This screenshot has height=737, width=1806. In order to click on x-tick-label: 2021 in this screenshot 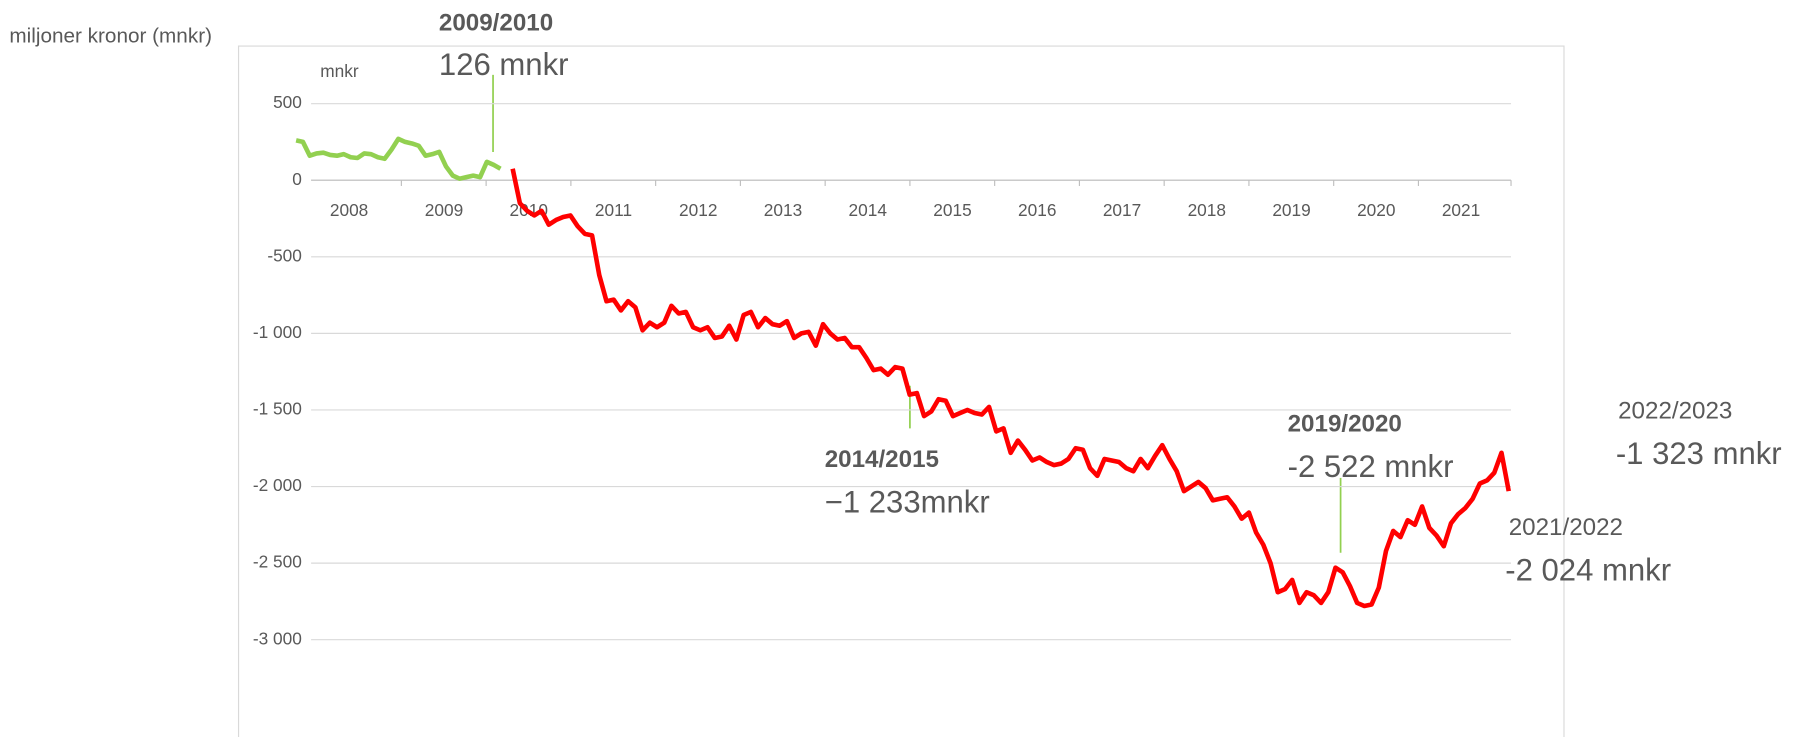, I will do `click(1461, 210)`.